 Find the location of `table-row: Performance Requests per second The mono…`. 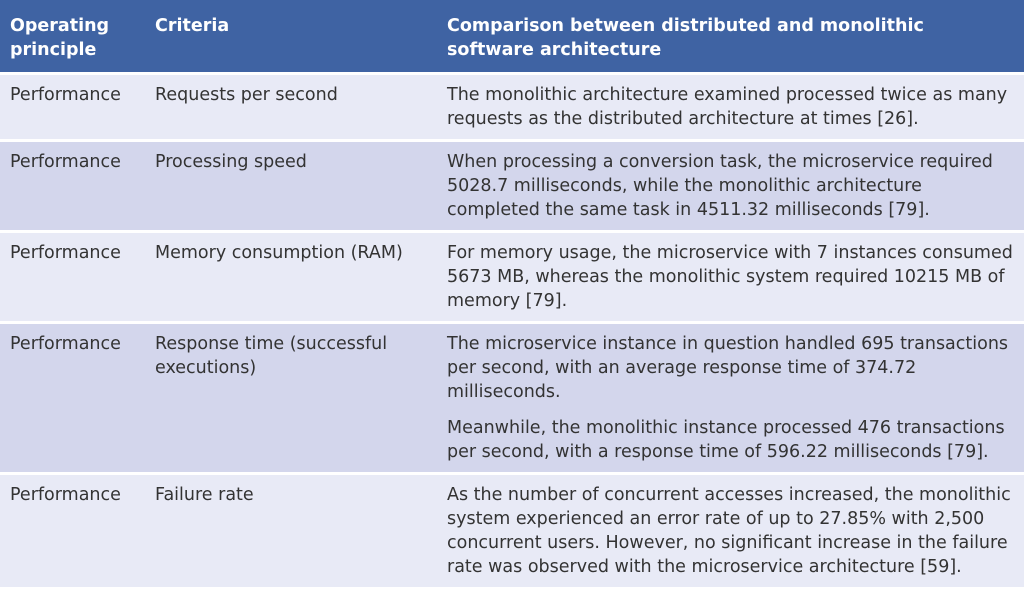

table-row: Performance Requests per second The mono… is located at coordinates (512, 107).